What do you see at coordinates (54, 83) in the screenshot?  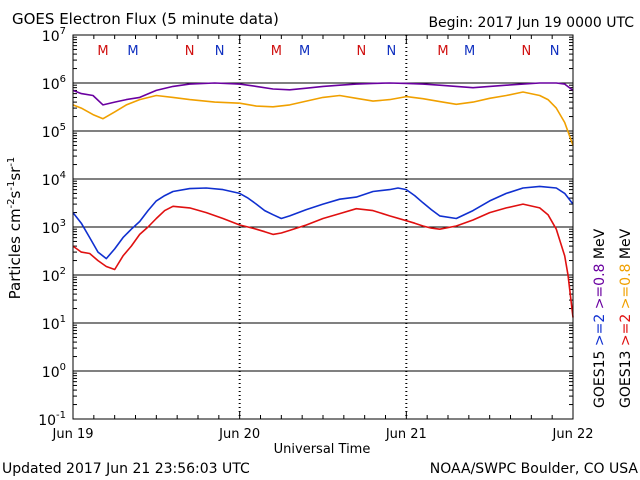 I see `y-tick-label: 10⁶` at bounding box center [54, 83].